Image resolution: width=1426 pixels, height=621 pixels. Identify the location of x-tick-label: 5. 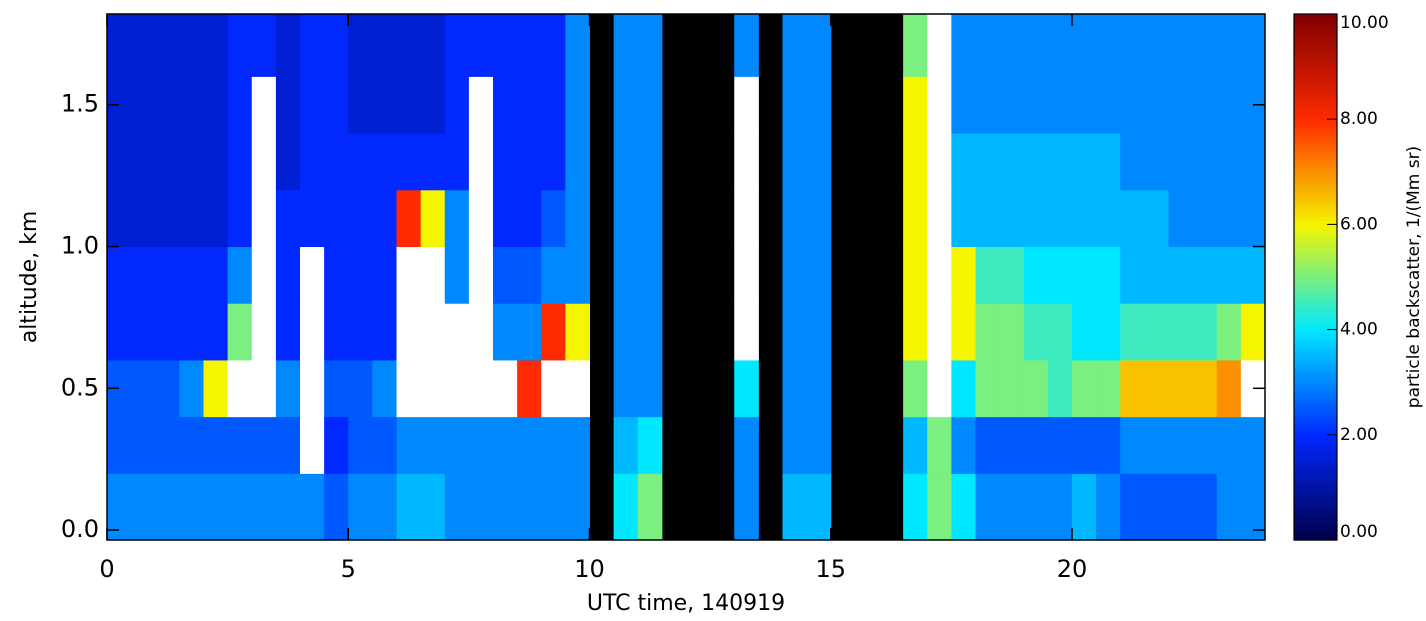
(348, 569).